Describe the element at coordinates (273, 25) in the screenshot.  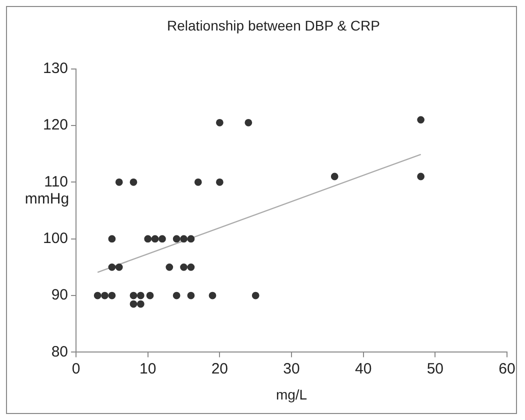
I see `chart-title: Relationship between DBP & CRP` at that location.